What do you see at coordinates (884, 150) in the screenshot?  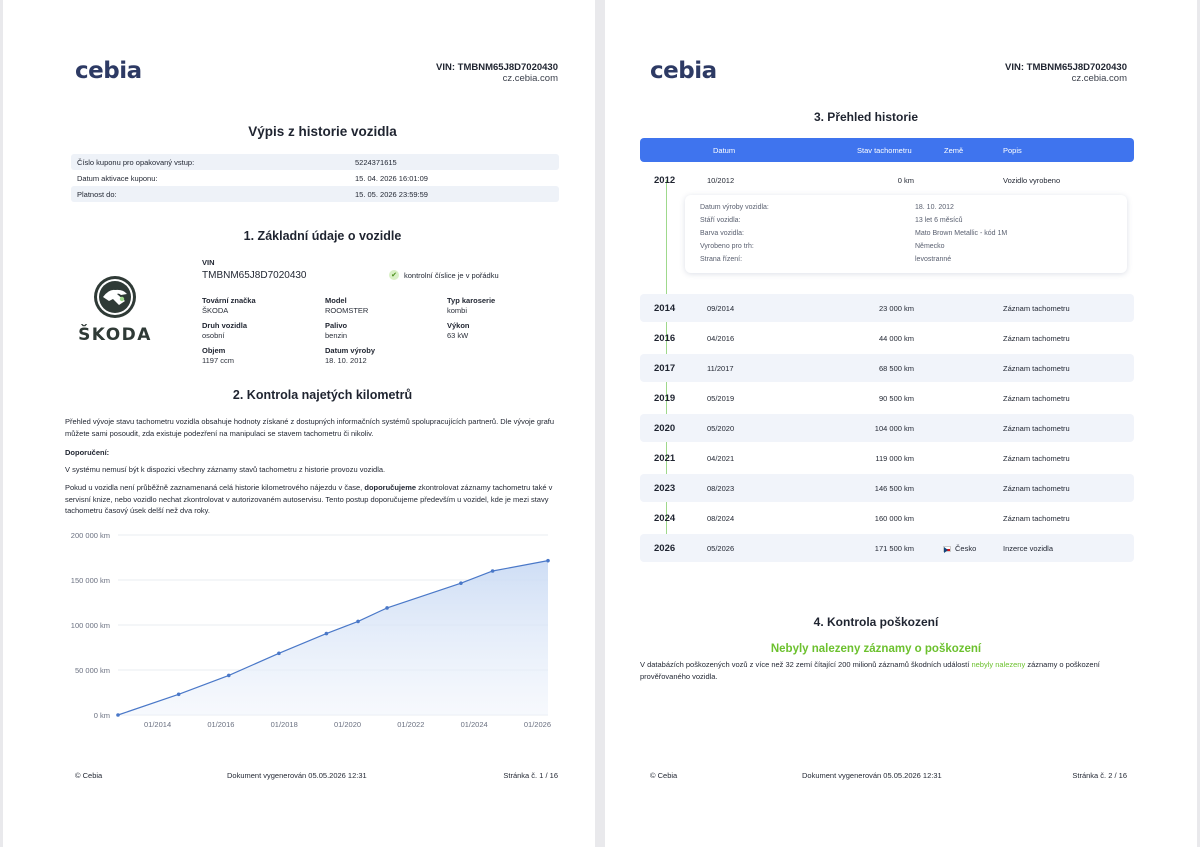 I see `header-km: Stav tachometru` at bounding box center [884, 150].